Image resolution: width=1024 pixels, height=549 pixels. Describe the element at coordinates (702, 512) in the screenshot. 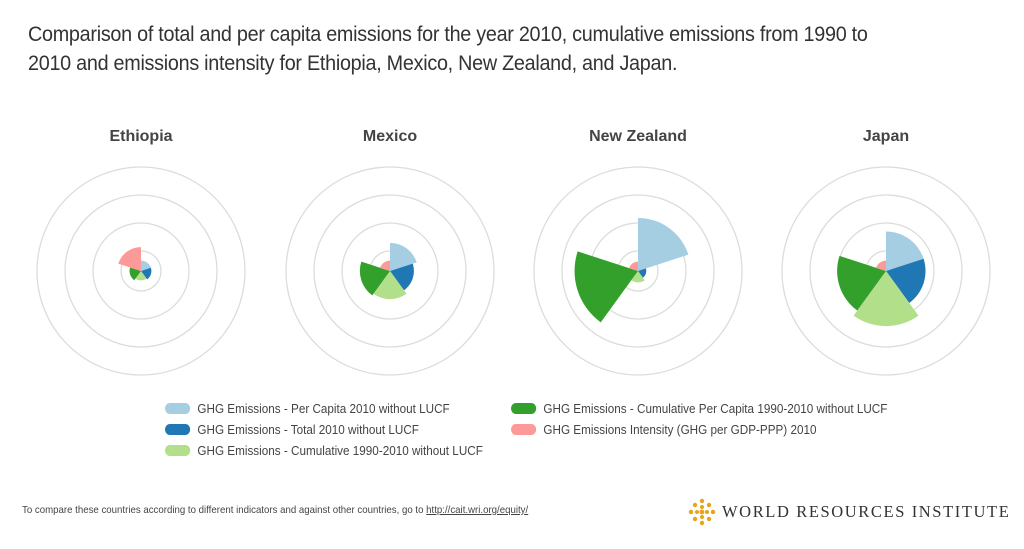

I see `wri-logo-icon` at that location.